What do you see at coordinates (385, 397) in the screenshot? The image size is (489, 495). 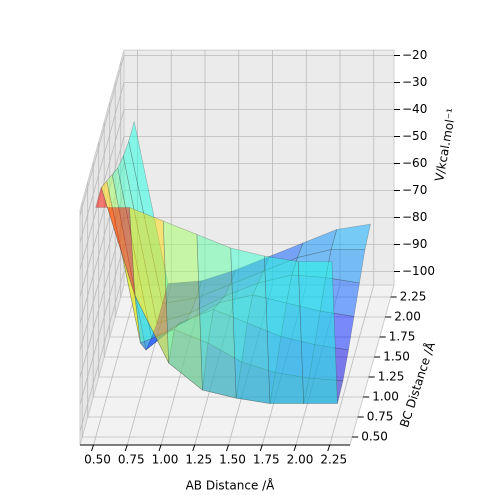 I see `y-tick-label: 1.00` at bounding box center [385, 397].